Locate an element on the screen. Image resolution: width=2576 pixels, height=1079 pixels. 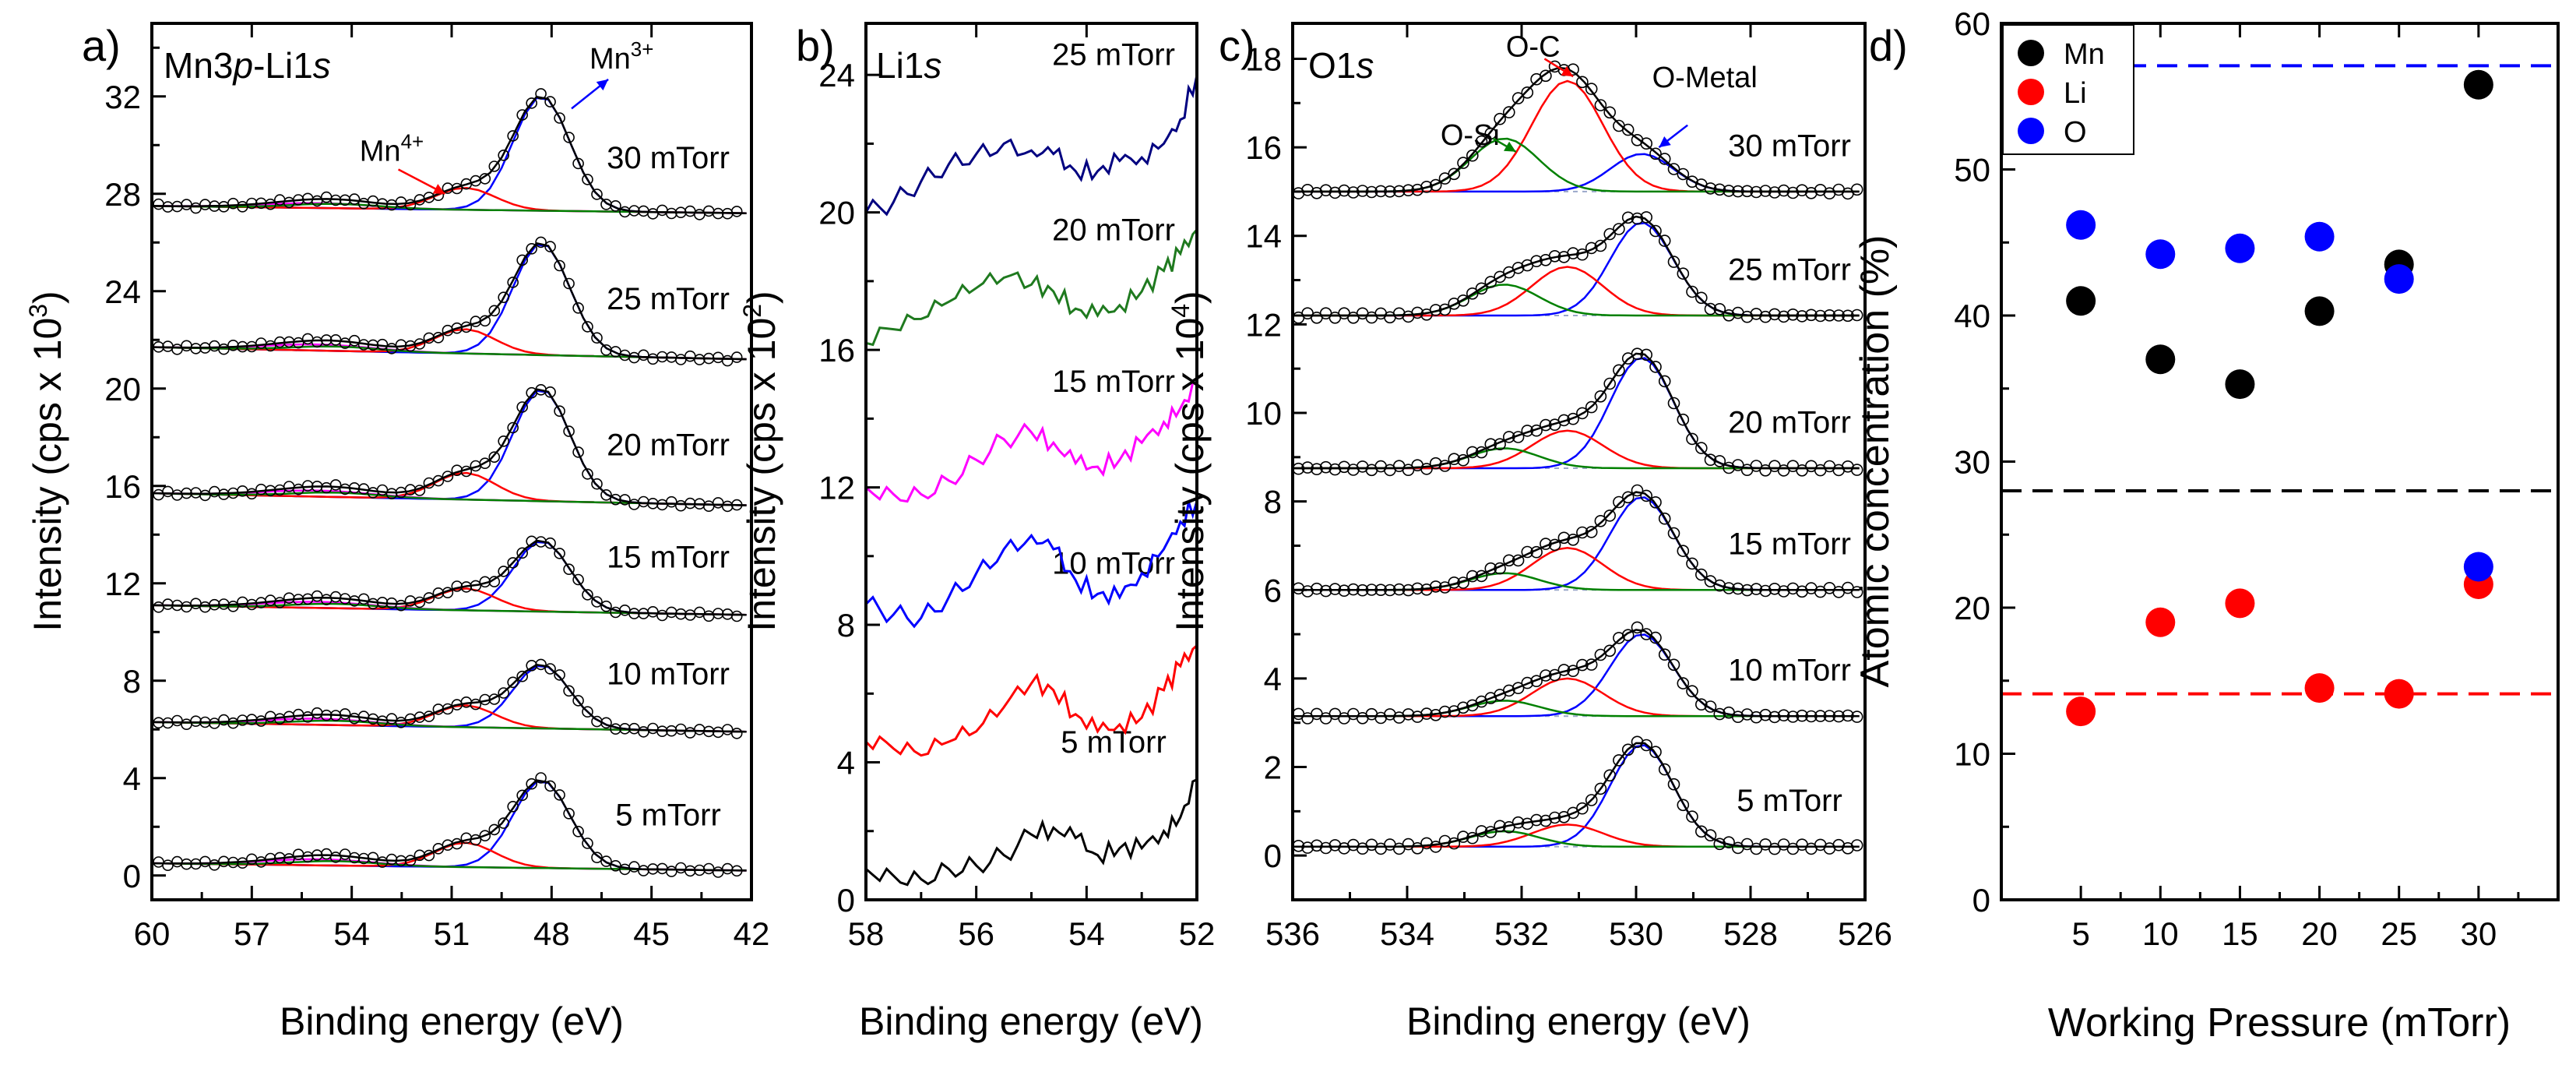
point-li is located at coordinates (2240, 603).